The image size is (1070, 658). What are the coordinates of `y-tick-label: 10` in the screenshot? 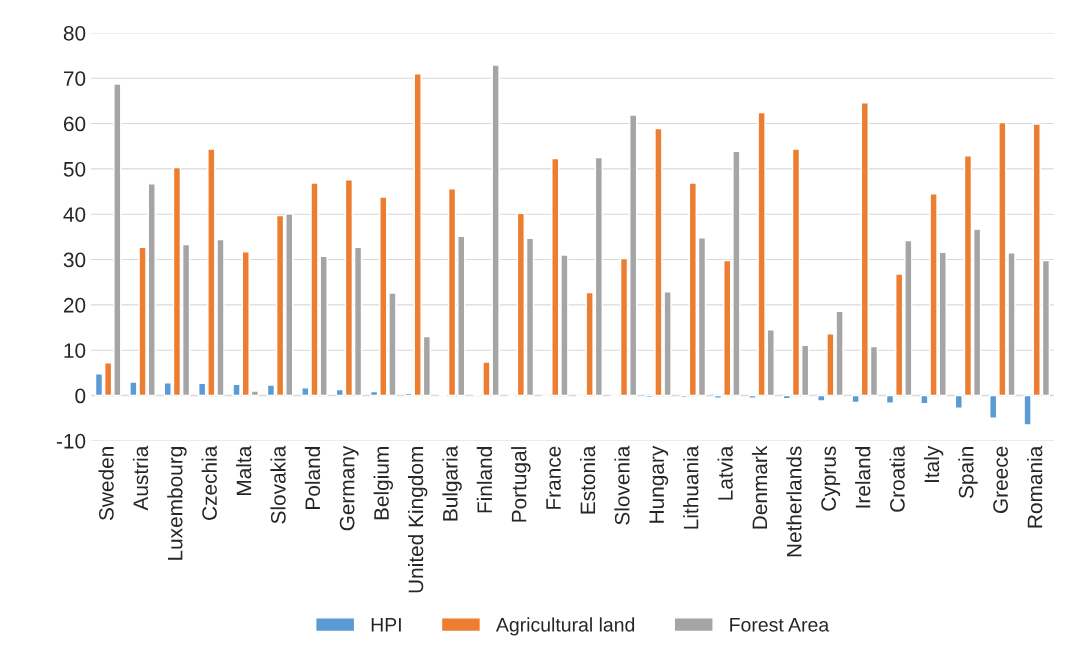 It's located at (75, 350).